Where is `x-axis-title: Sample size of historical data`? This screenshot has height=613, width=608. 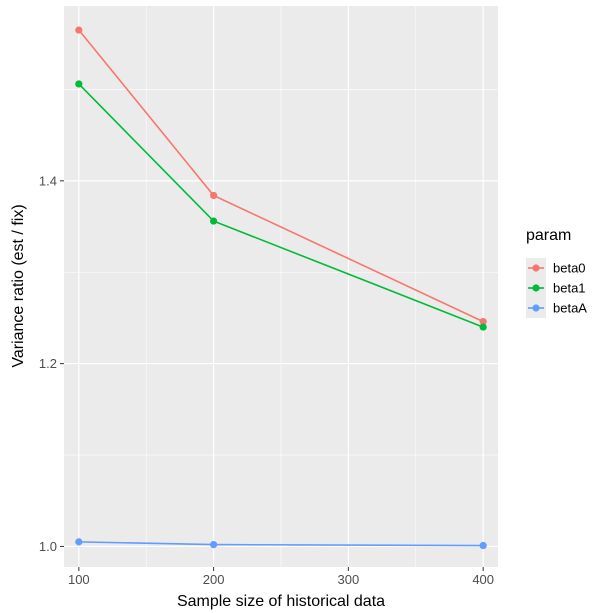
x-axis-title: Sample size of historical data is located at coordinates (281, 601).